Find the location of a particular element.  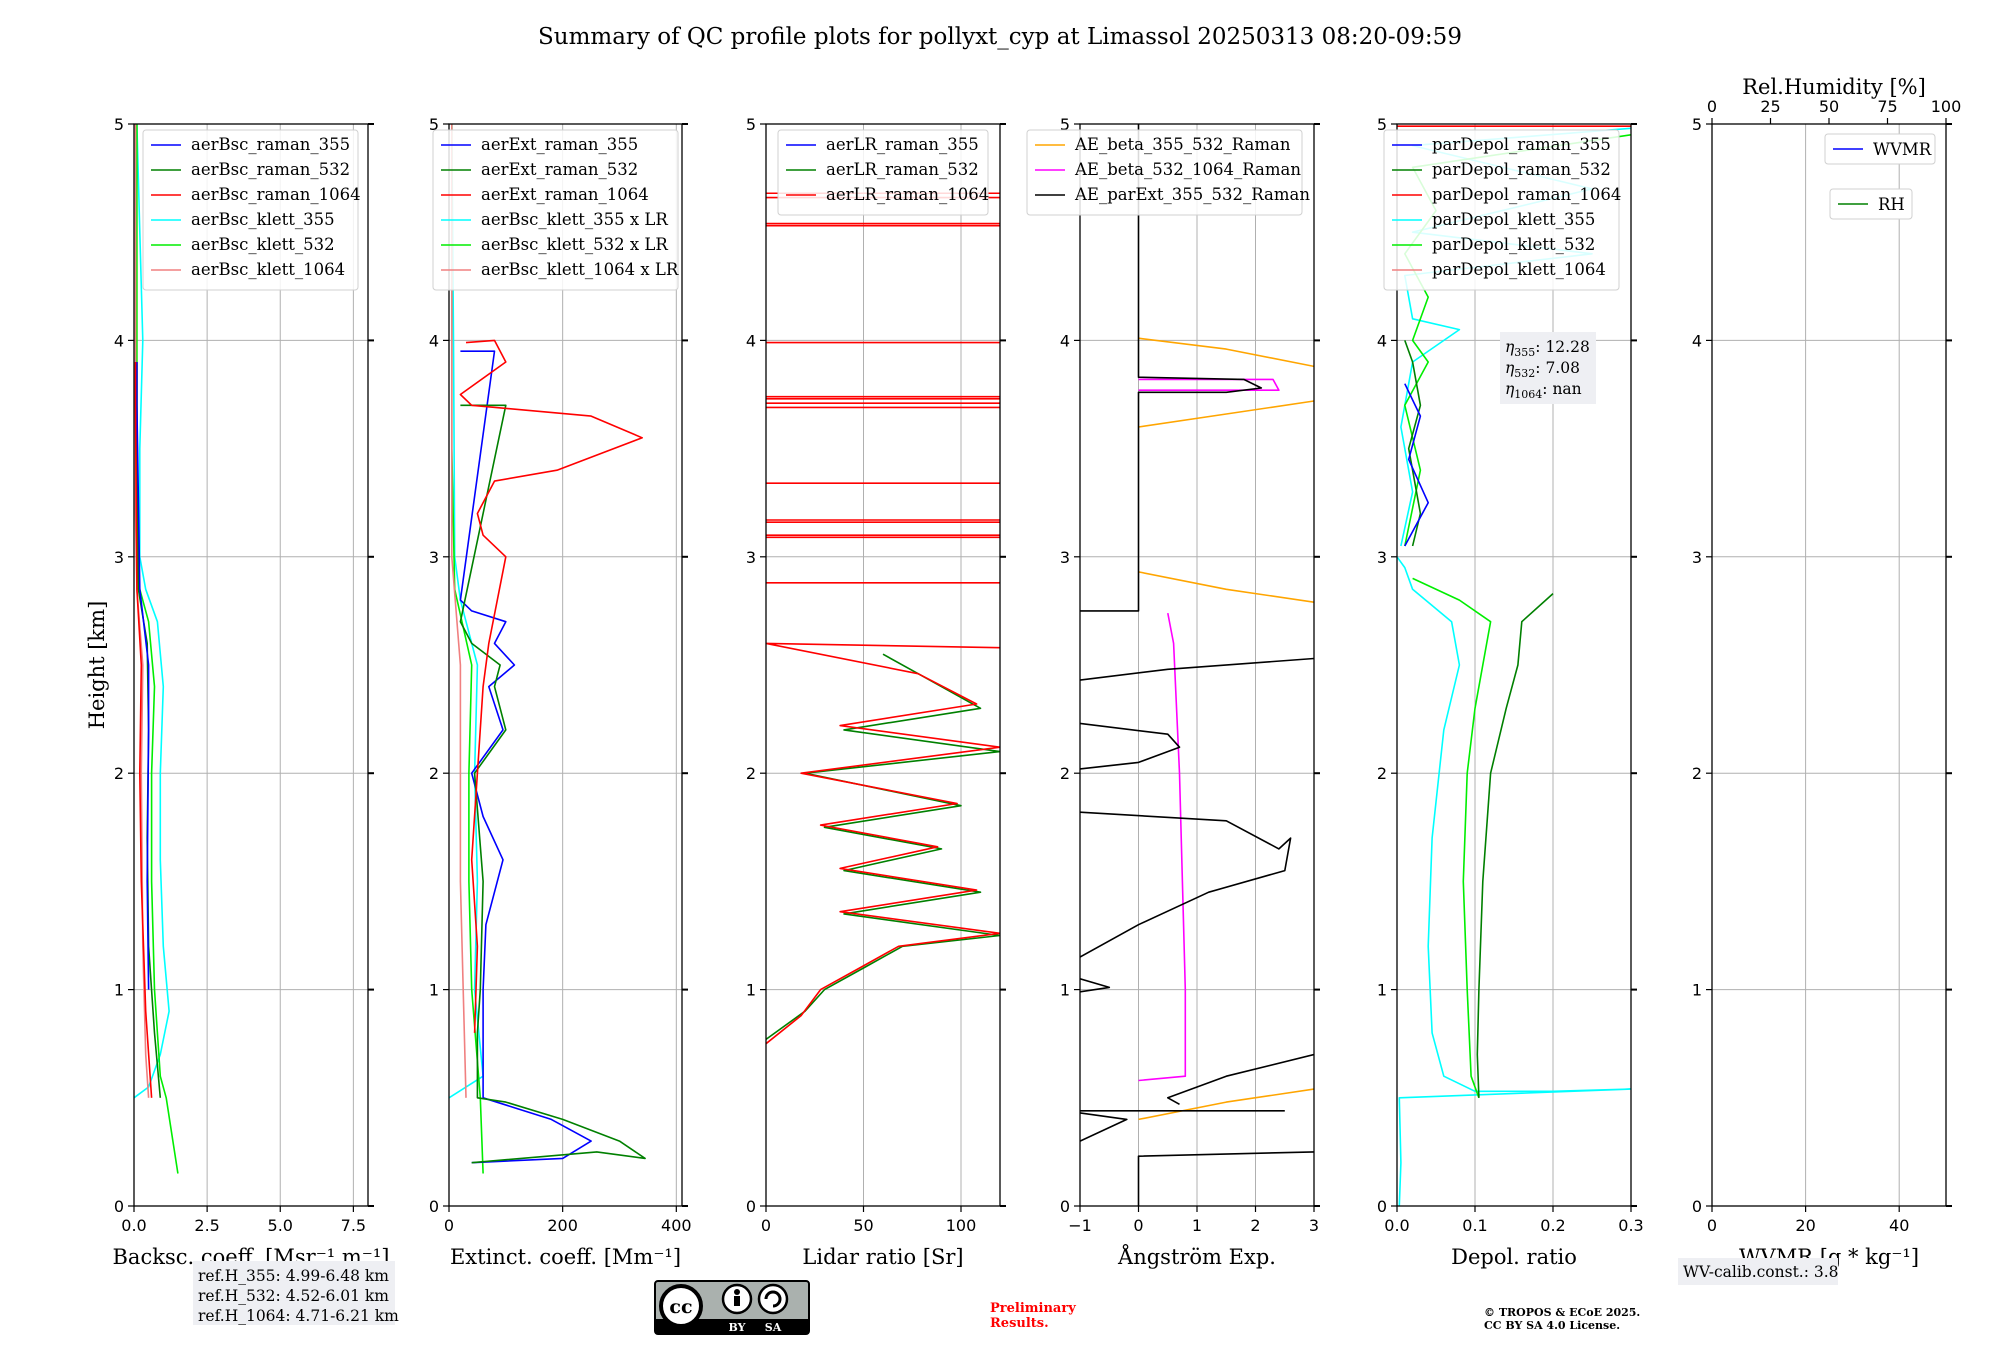

refh-355: ref.H_355: 4.99-6.48 km is located at coordinates (293, 1276).